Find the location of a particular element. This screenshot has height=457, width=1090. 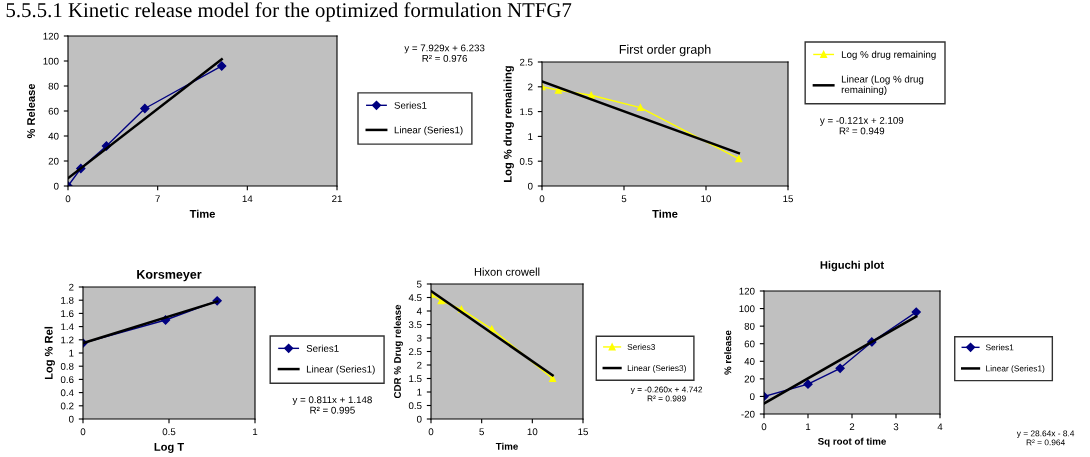

x-tick-label: 7 is located at coordinates (157, 199).